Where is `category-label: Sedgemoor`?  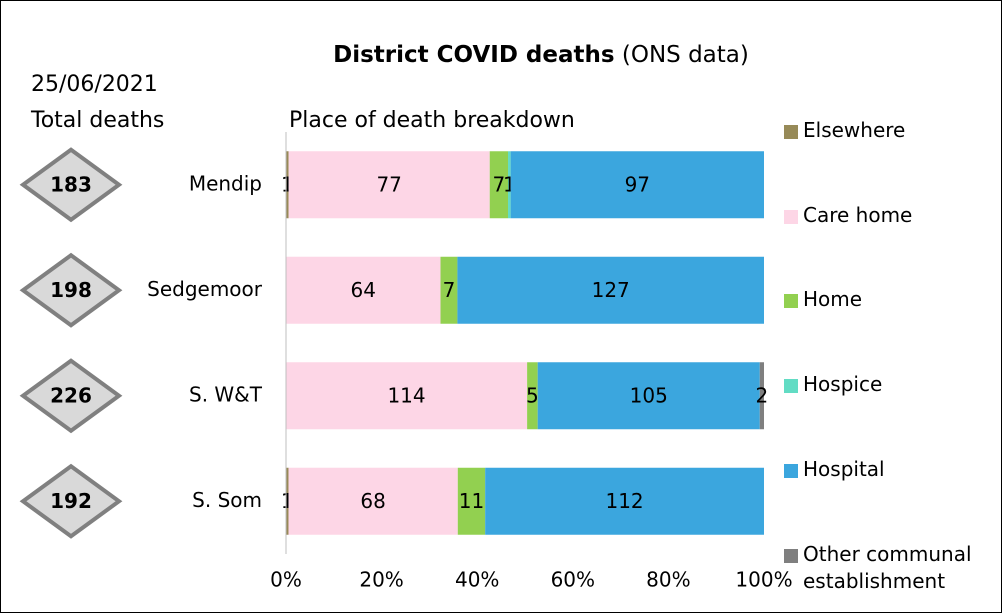
category-label: Sedgemoor is located at coordinates (205, 289).